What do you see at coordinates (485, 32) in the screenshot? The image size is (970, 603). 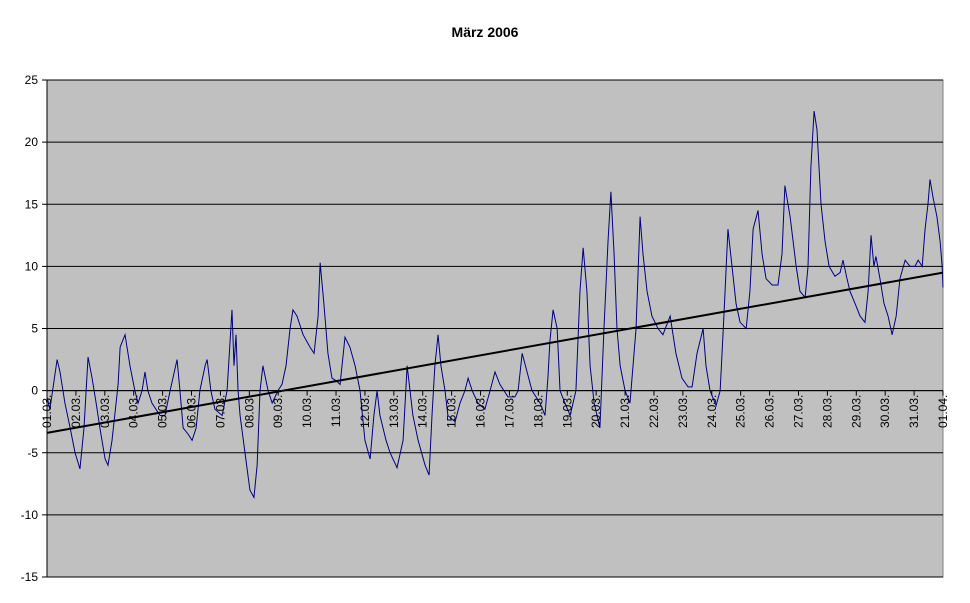 I see `chart-title: März 2006` at bounding box center [485, 32].